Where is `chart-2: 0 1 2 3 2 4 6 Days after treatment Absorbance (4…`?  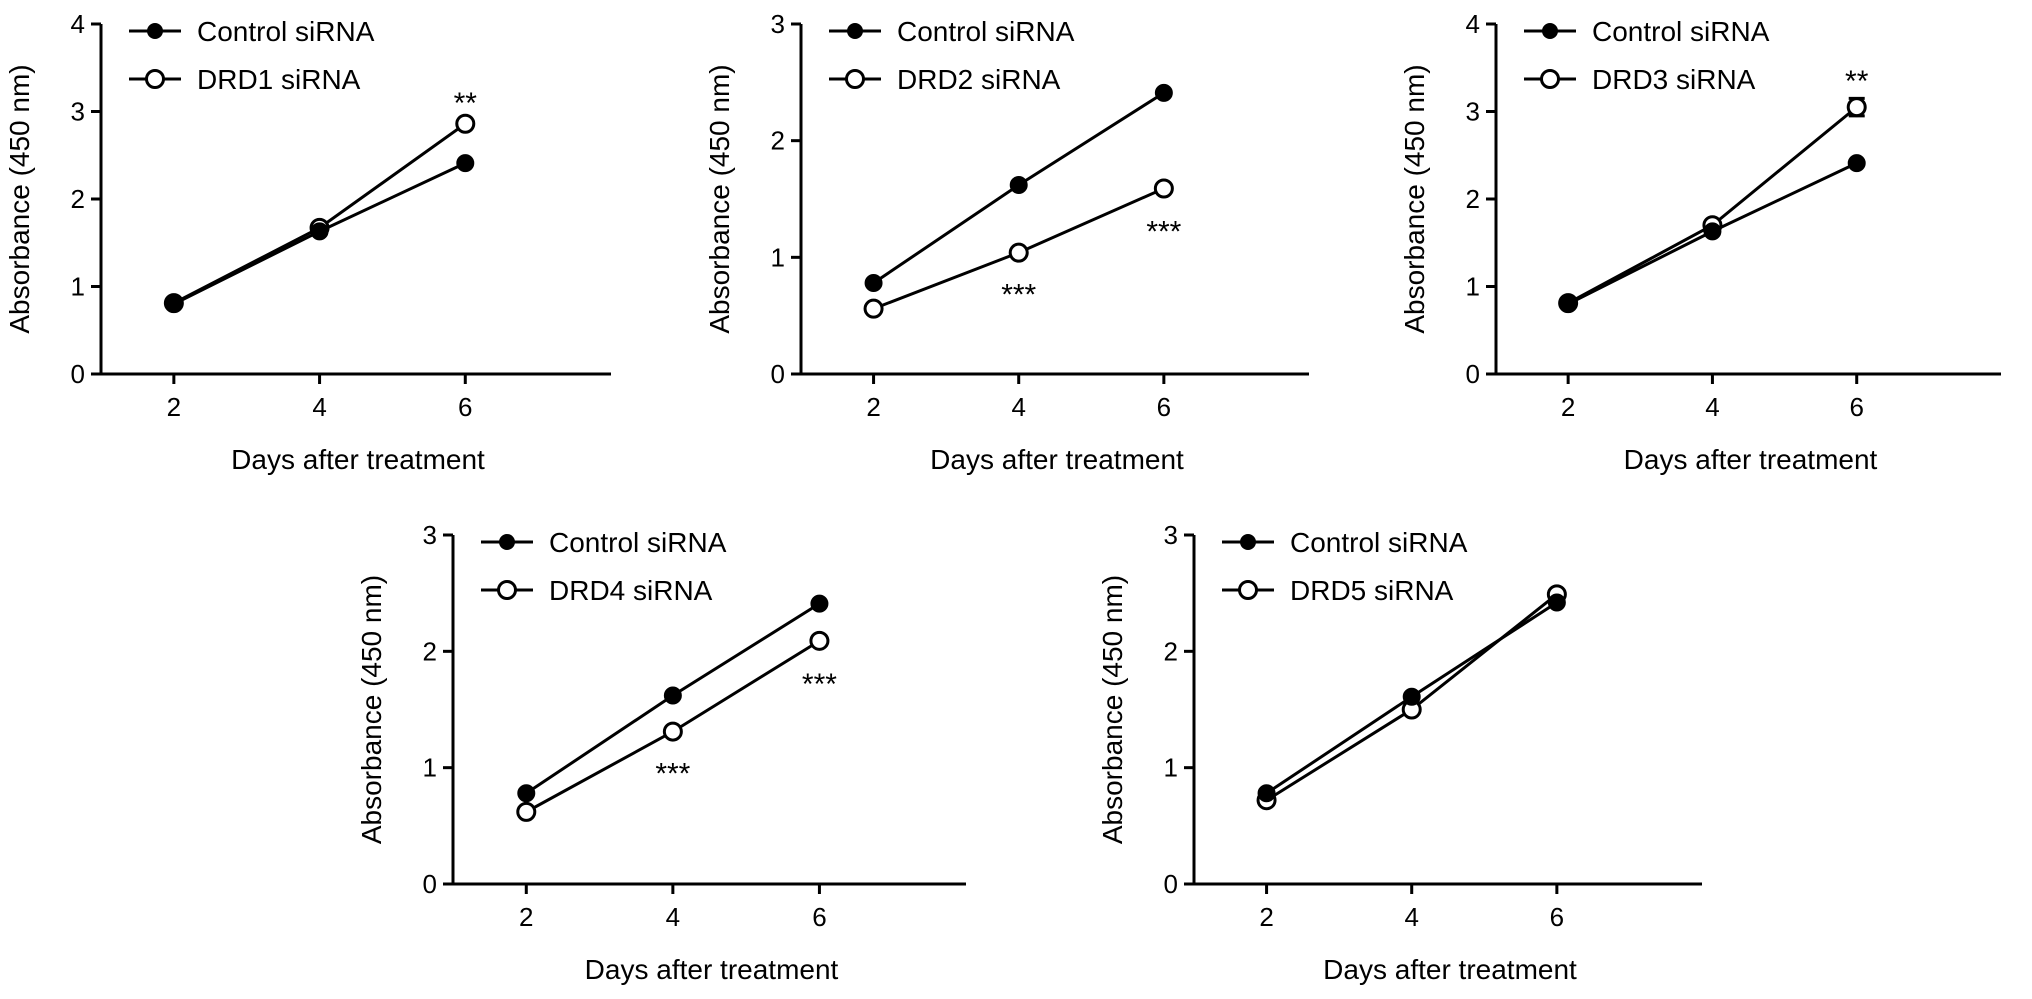 chart-2: 0 1 2 3 2 4 6 Days after treatment Absorbance (4… is located at coordinates (1006, 242).